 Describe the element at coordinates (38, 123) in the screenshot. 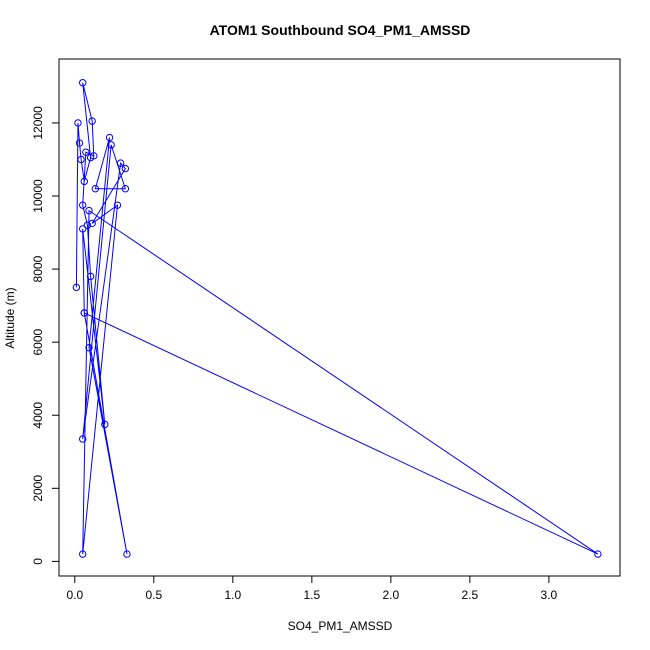

I see `y-tick-label: 12000` at that location.